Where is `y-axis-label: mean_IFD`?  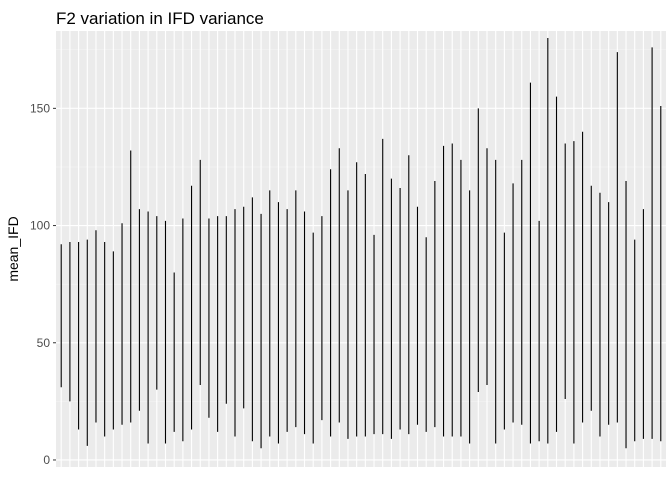
y-axis-label: mean_IFD is located at coordinates (13, 248).